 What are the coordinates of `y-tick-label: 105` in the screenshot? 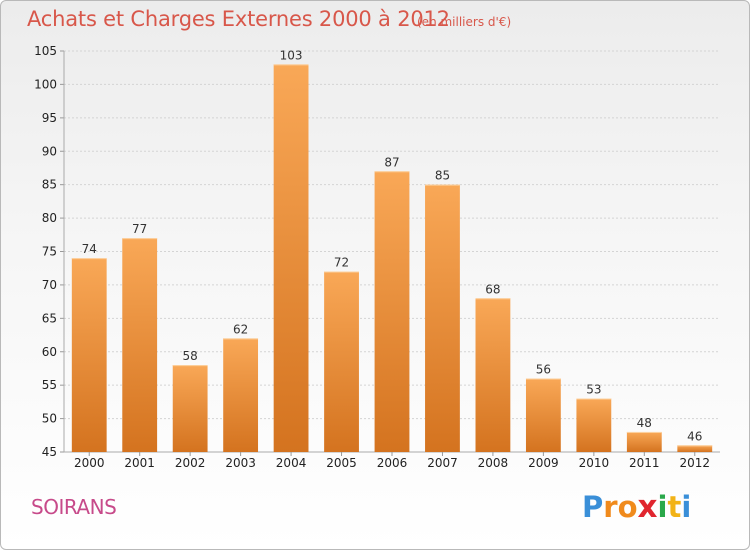 It's located at (45, 51).